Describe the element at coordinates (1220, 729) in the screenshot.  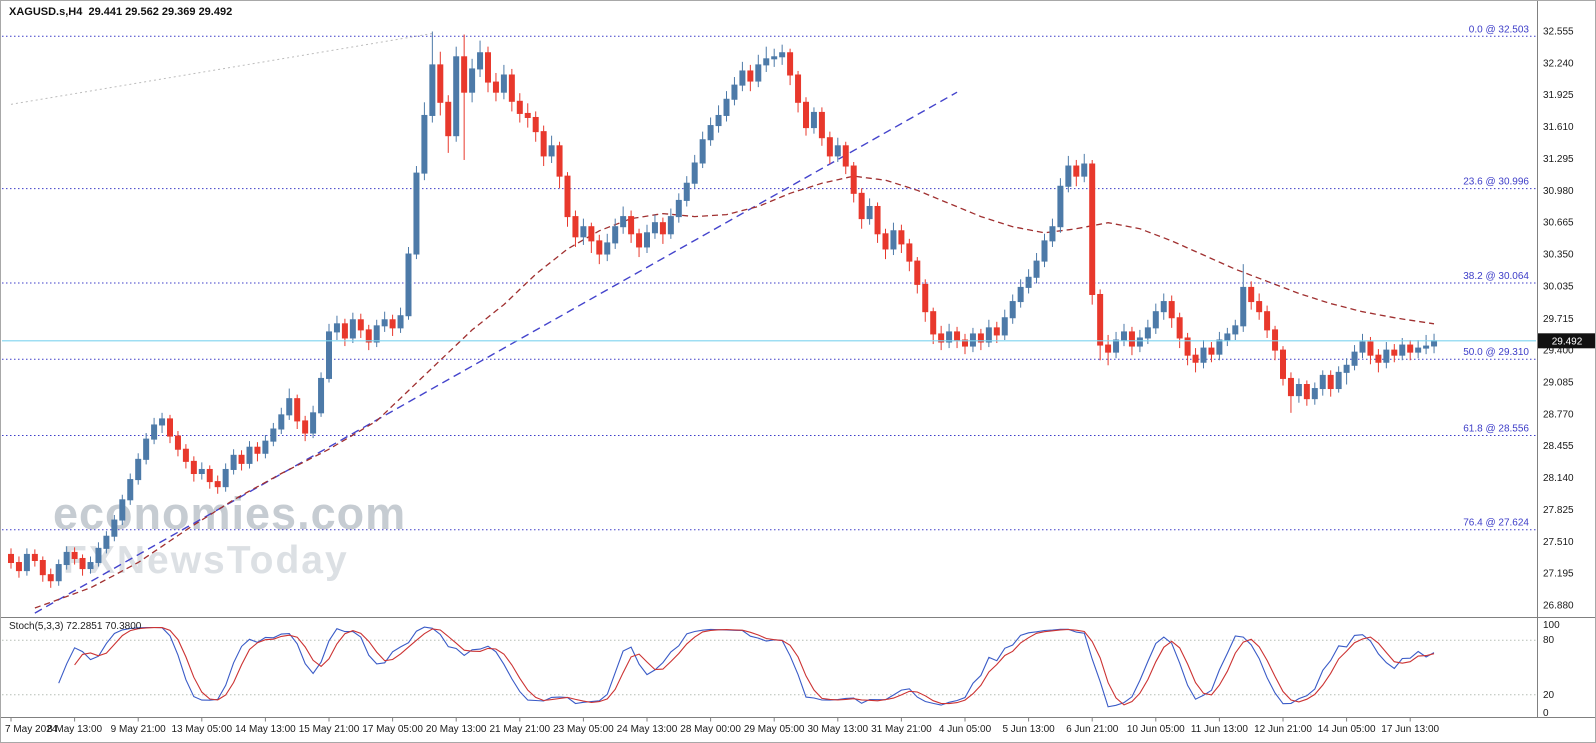
I see `time-axis-label: 11 Jun 13:00` at that location.